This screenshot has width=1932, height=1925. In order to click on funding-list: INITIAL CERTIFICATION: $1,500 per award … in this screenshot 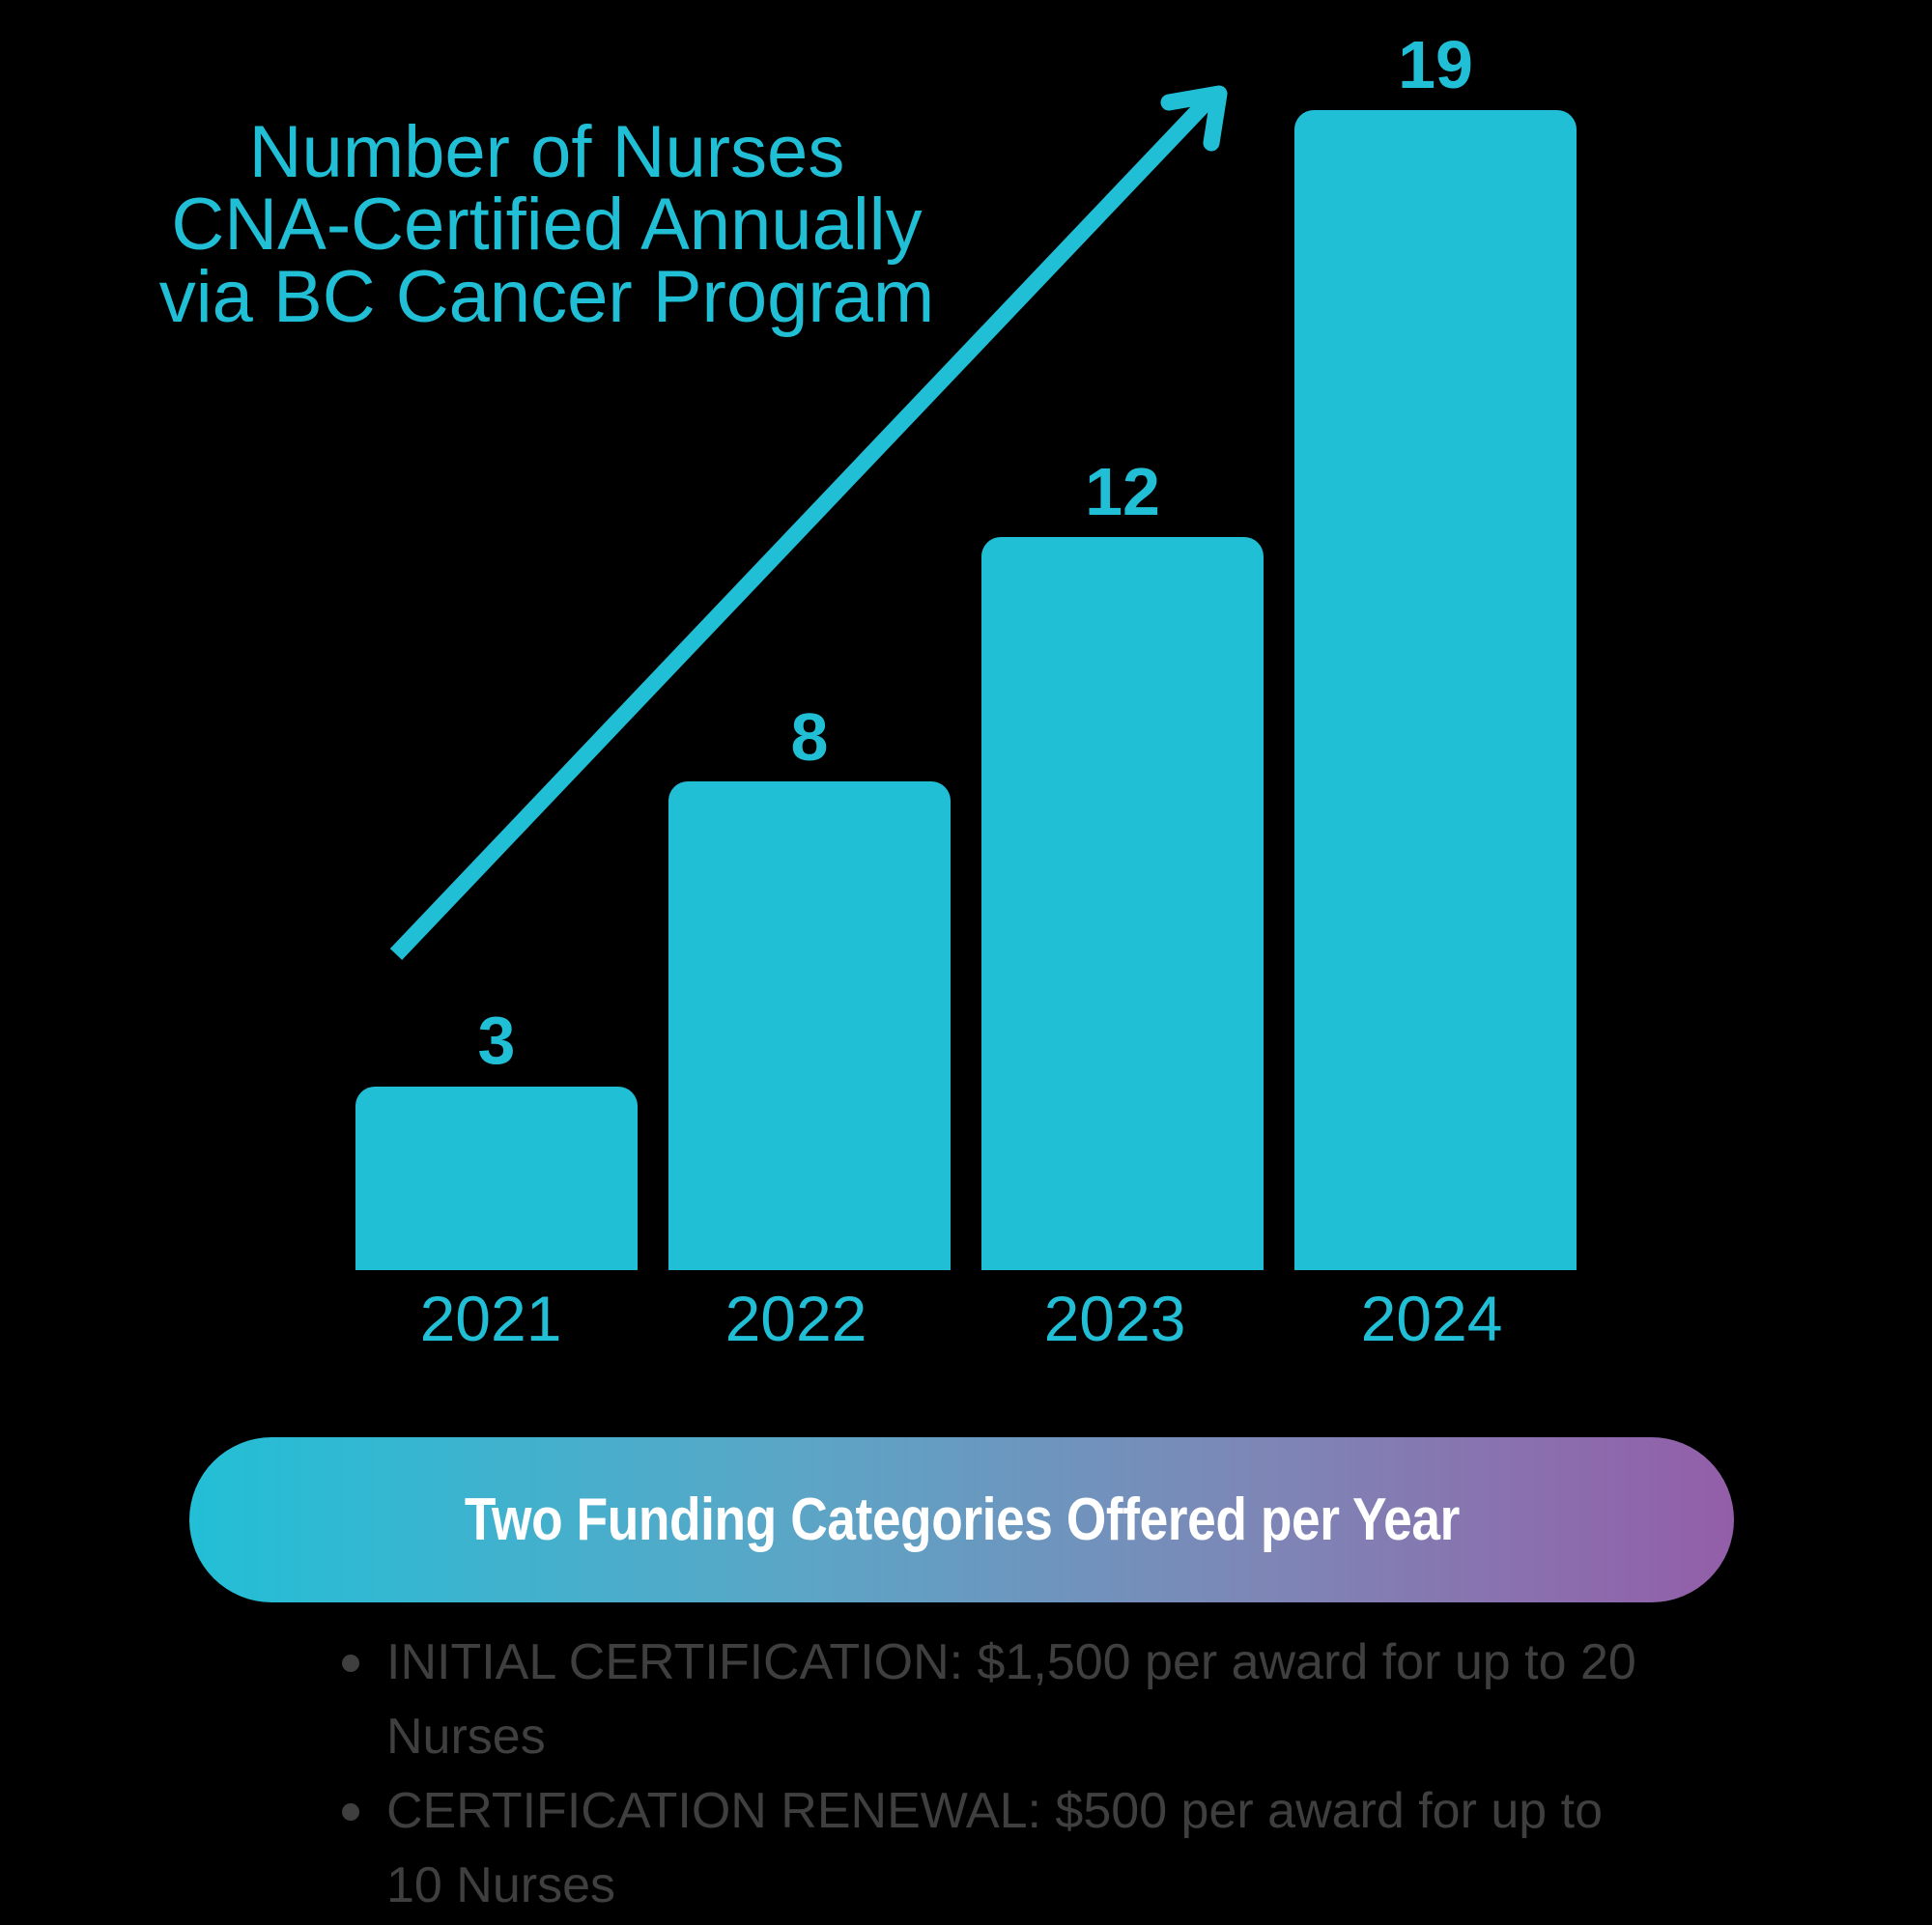, I will do `click(1005, 1775)`.